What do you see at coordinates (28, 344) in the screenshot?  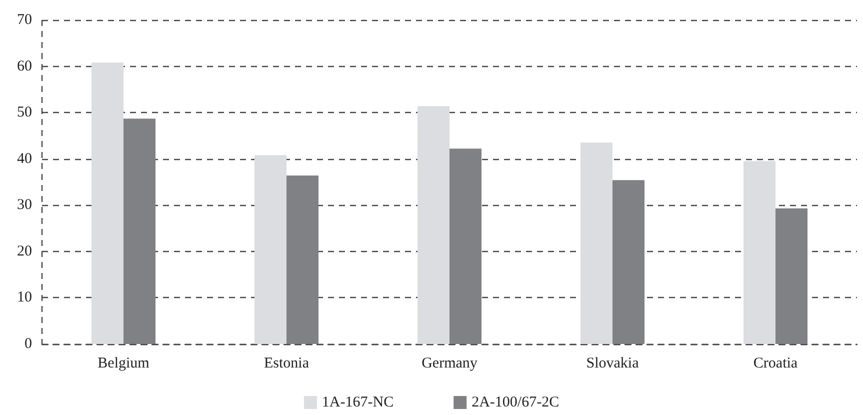 I see `y-tick-label: 0` at bounding box center [28, 344].